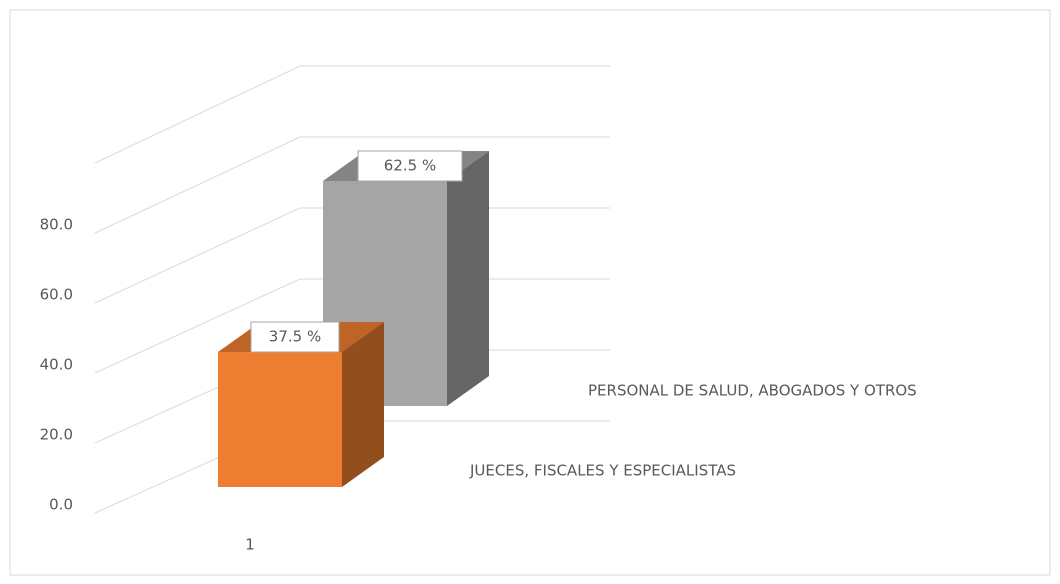 The image size is (1060, 584). Describe the element at coordinates (250, 545) in the screenshot. I see `x-tick-label: 1` at that location.